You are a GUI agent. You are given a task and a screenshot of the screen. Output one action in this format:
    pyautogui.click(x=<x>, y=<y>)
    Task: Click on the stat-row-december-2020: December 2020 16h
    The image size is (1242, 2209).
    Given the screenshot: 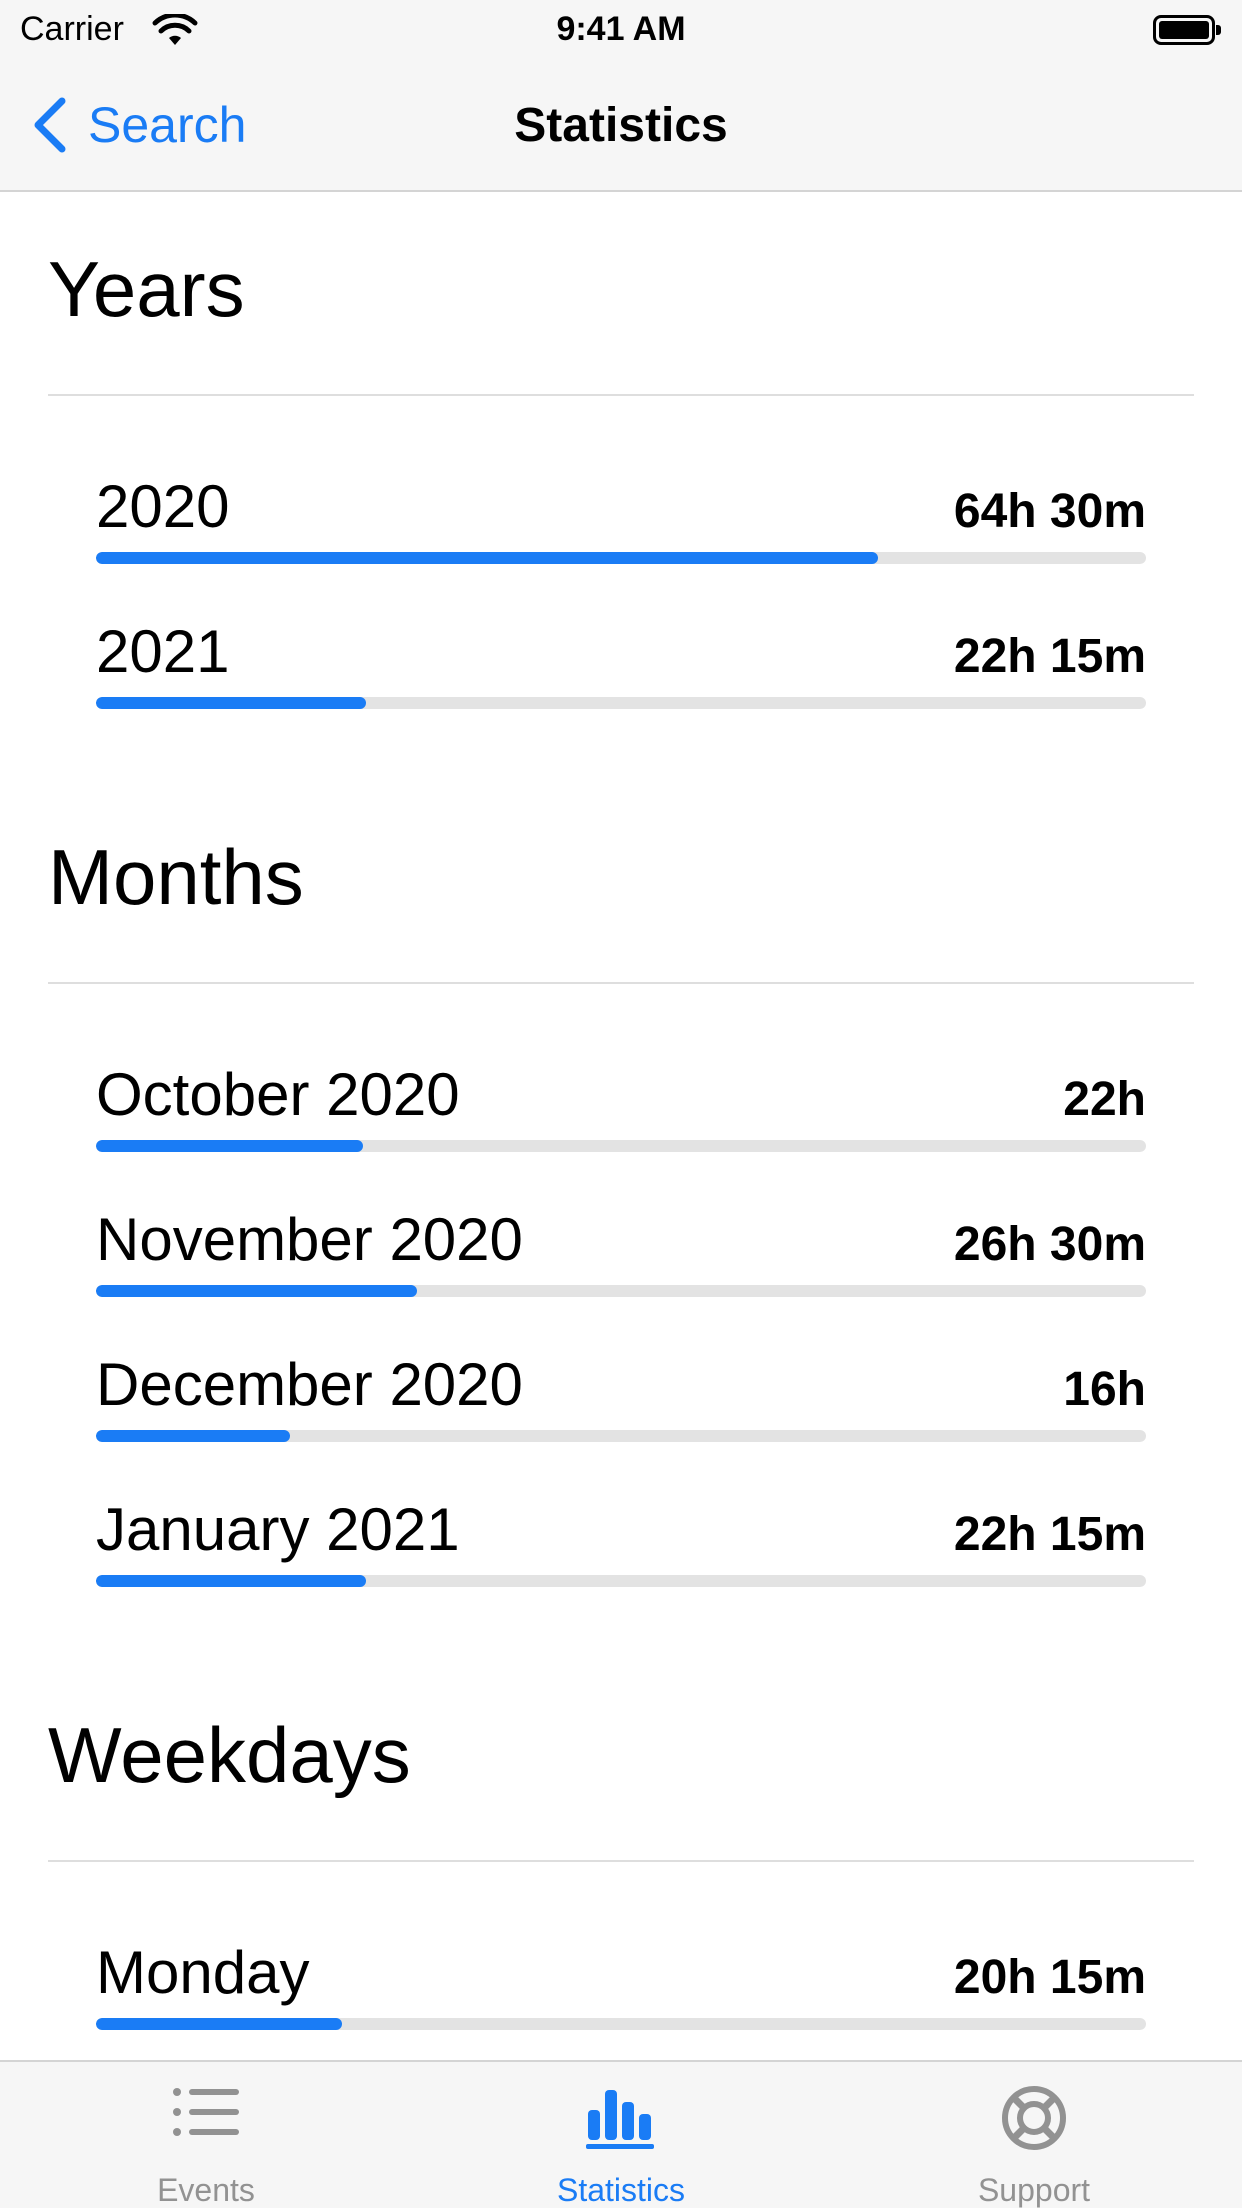 What is the action you would take?
    pyautogui.click(x=621, y=1400)
    